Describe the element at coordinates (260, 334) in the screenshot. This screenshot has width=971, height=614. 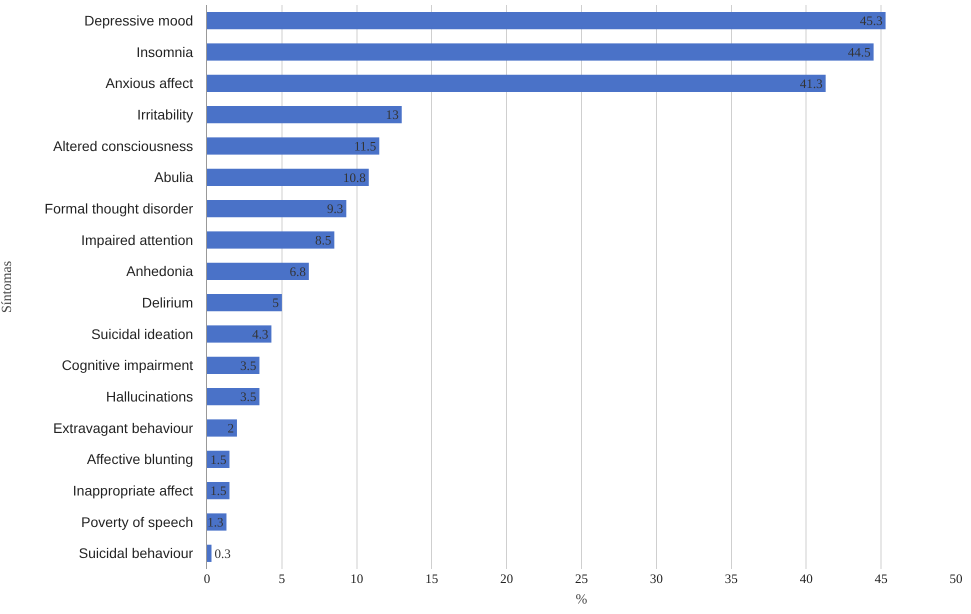
I see `data-label: 4.3` at that location.